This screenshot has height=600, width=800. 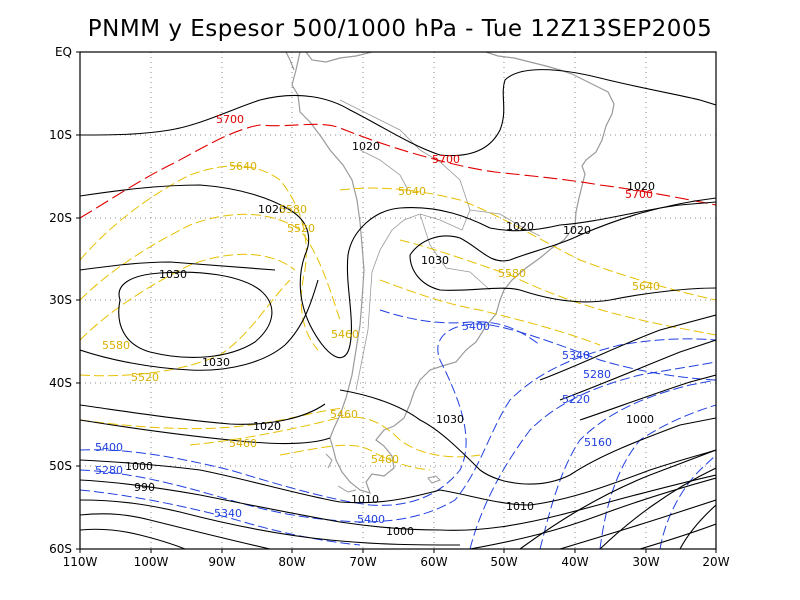 What do you see at coordinates (151, 562) in the screenshot?
I see `lon-label: 100W` at bounding box center [151, 562].